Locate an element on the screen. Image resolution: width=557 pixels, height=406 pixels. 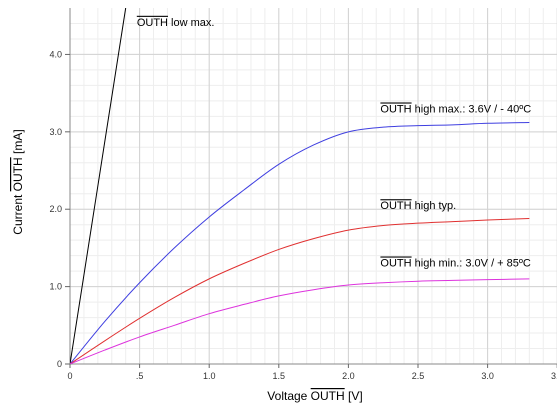
annotation-3: OUTH high typ. is located at coordinates (418, 206).